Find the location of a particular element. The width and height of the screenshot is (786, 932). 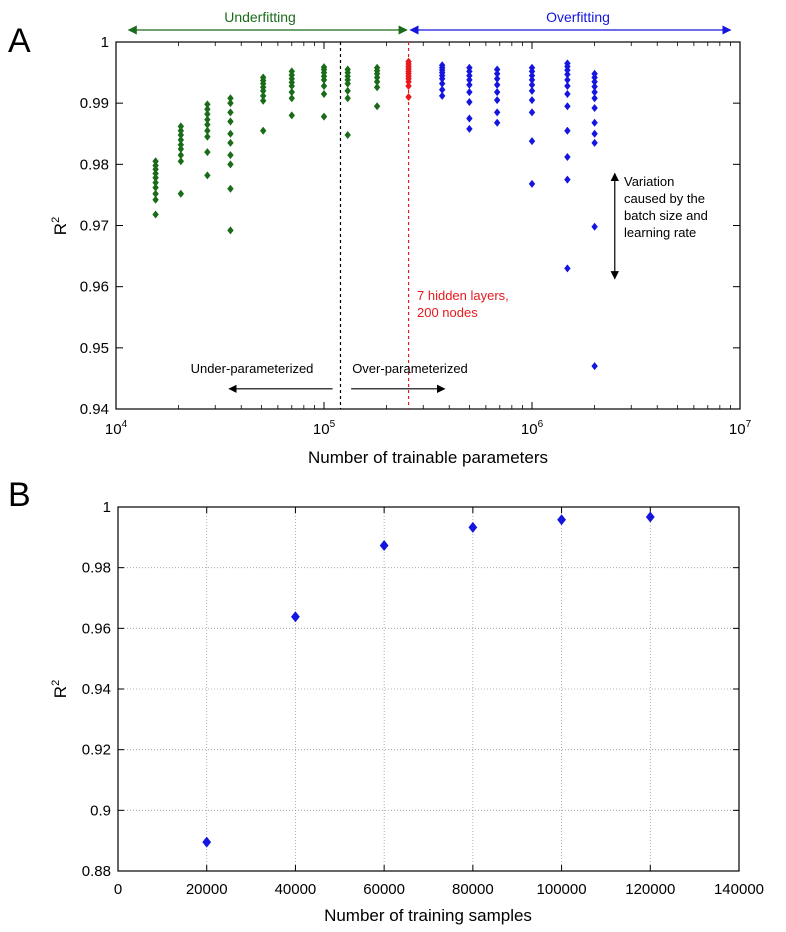

x-tick-label-a: 10⁵ is located at coordinates (324, 428).